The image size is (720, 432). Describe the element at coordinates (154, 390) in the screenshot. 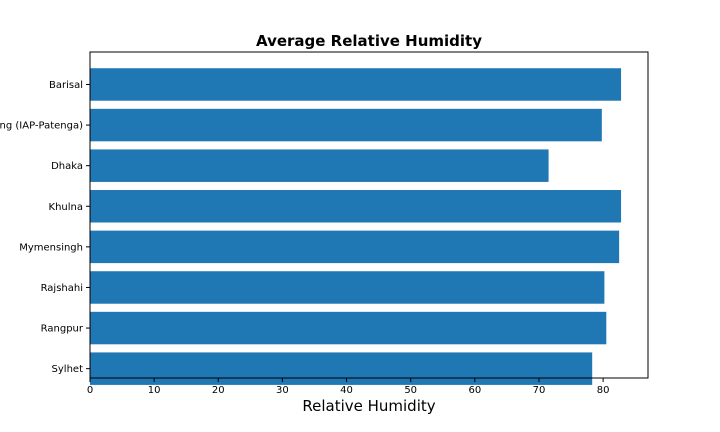

I see `x-tick-label: 10` at that location.